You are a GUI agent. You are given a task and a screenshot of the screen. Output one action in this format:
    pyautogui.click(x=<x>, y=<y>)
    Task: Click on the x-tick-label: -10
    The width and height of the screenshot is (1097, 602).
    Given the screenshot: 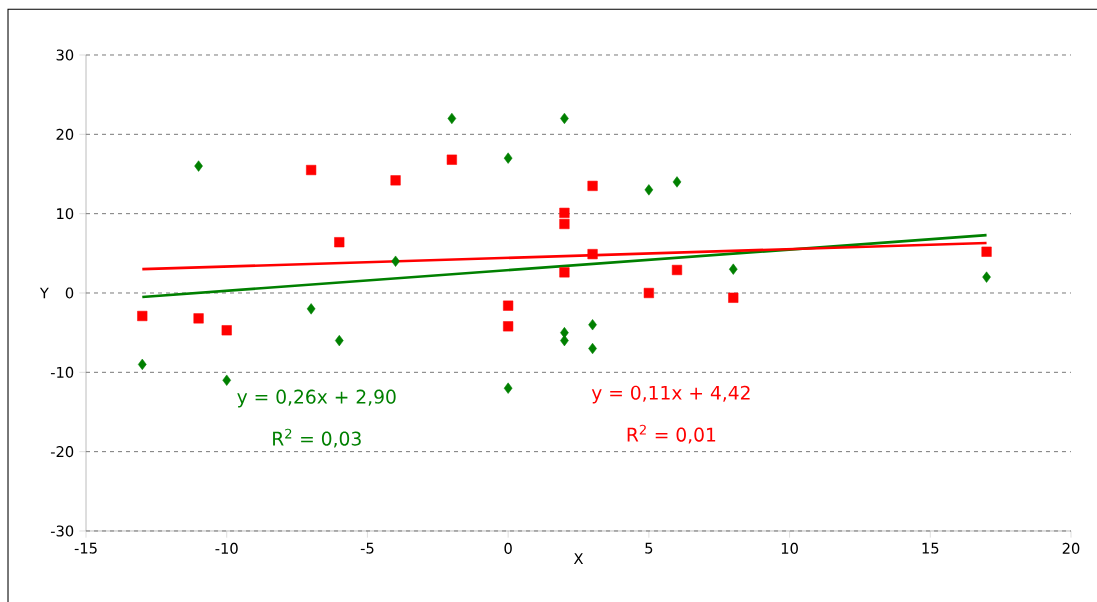 What is the action you would take?
    pyautogui.click(x=226, y=548)
    